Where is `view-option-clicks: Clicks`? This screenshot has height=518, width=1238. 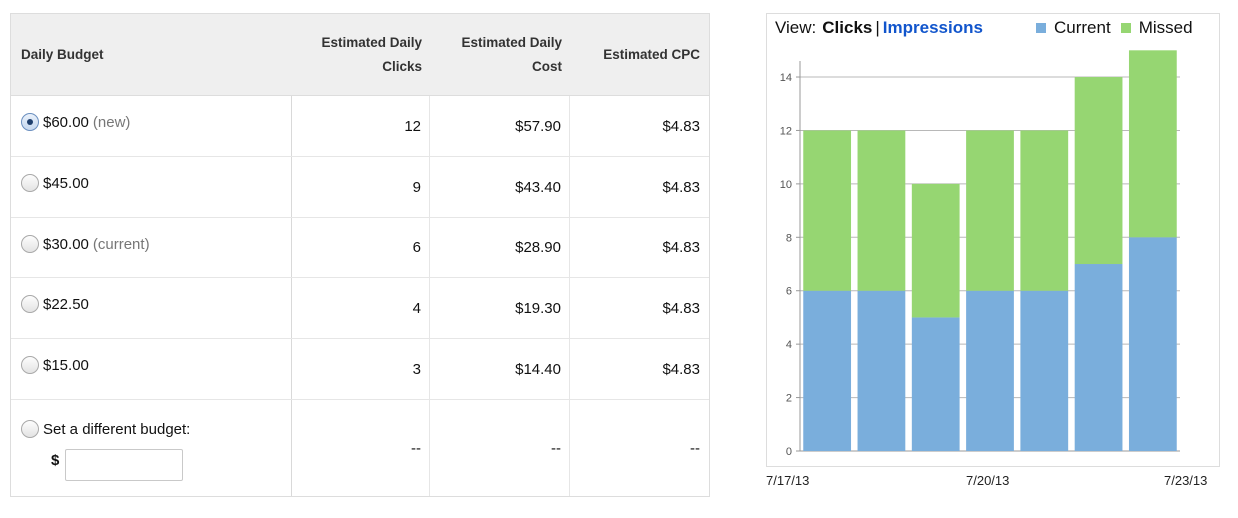
view-option-clicks: Clicks is located at coordinates (847, 27).